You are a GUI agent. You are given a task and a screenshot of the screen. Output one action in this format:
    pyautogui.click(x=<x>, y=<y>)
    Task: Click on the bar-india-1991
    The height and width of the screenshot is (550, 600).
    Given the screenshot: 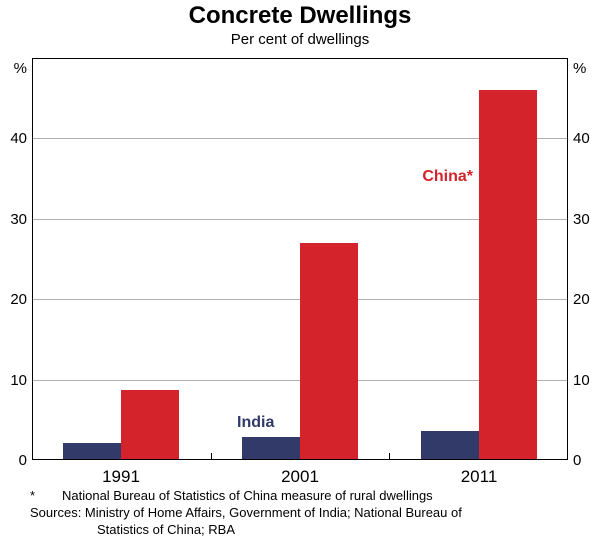 What is the action you would take?
    pyautogui.click(x=92, y=451)
    